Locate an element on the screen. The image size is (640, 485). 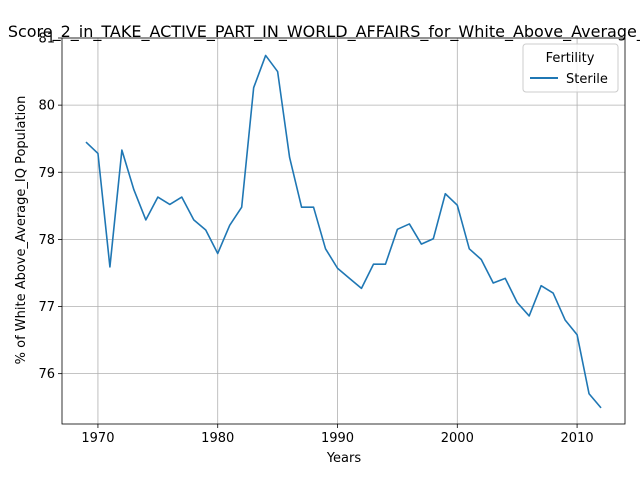
y-tick-label: 80 is located at coordinates (46, 106).